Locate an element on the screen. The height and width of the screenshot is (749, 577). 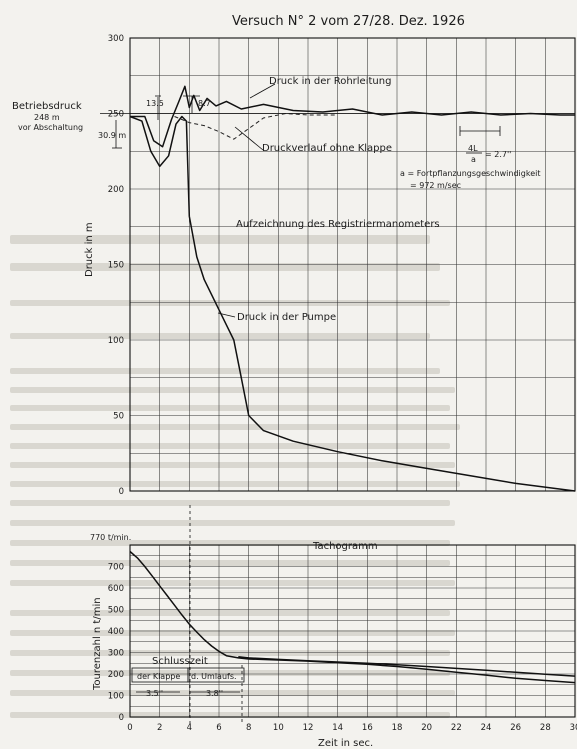
annotation-30-9m: 30.9 m is located at coordinates (112, 135).